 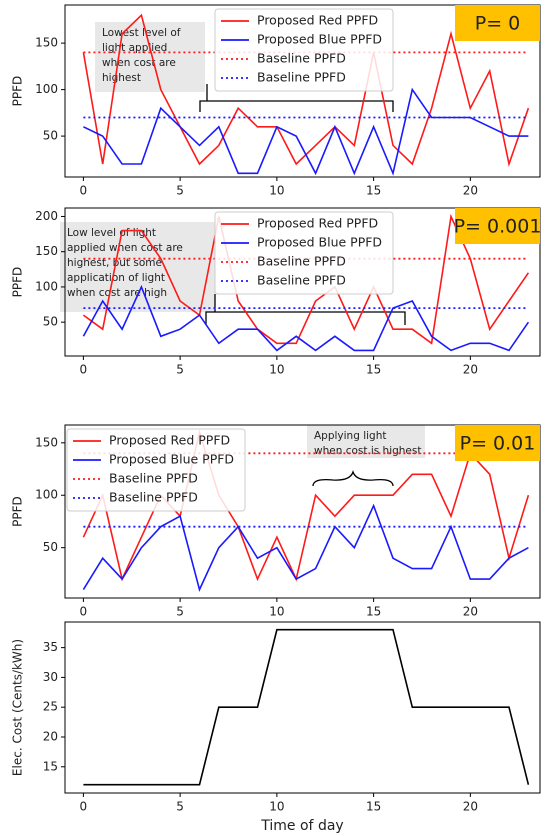 I want to click on p-tag: P= 0.01, so click(x=498, y=444).